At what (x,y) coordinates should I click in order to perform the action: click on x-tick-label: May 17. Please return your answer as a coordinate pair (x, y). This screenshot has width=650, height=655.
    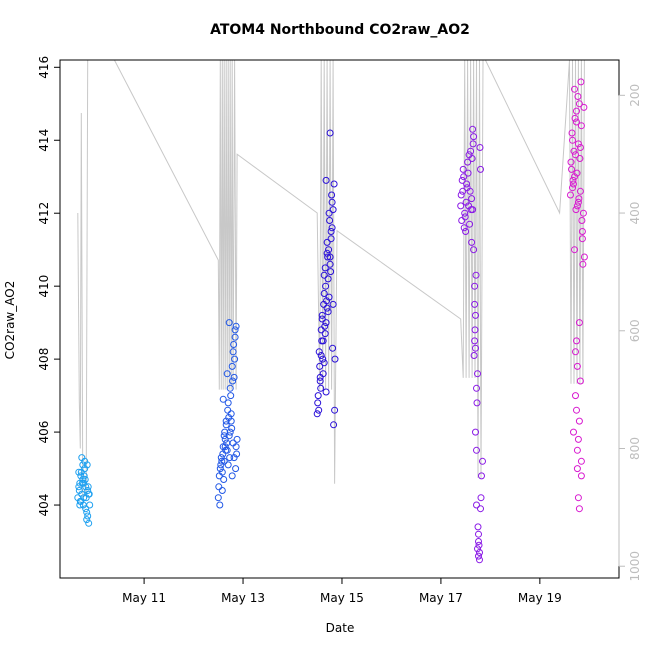
    Looking at the image, I should click on (441, 598).